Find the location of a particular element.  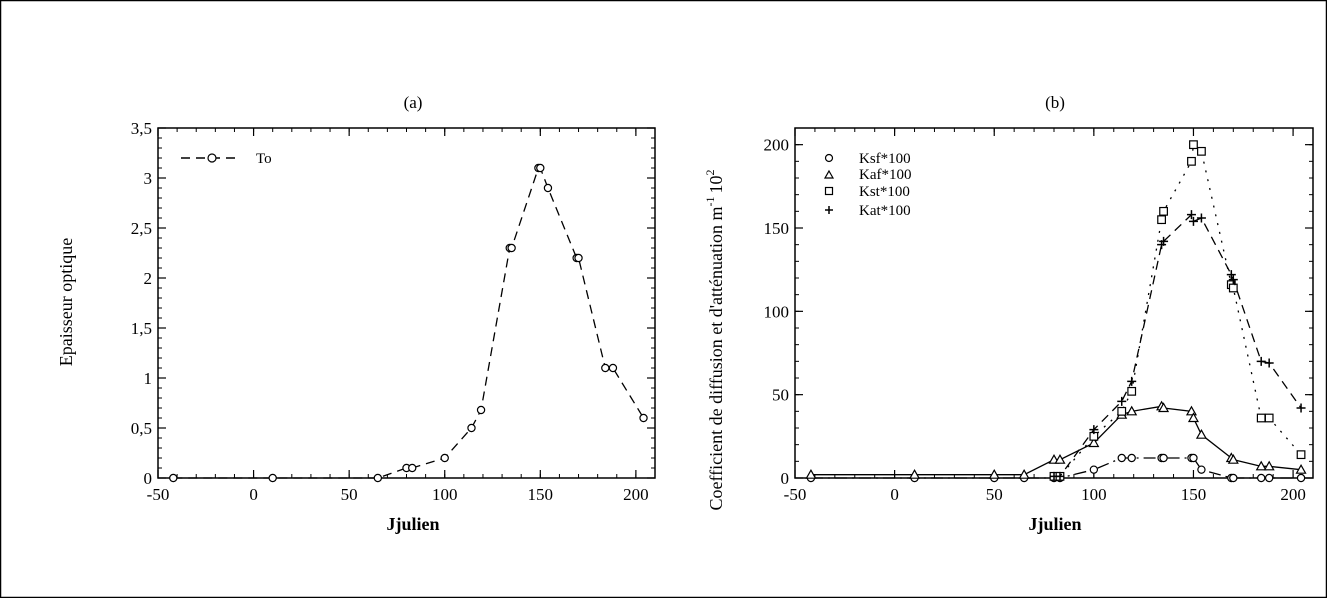

legend-label-to: To is located at coordinates (264, 159).